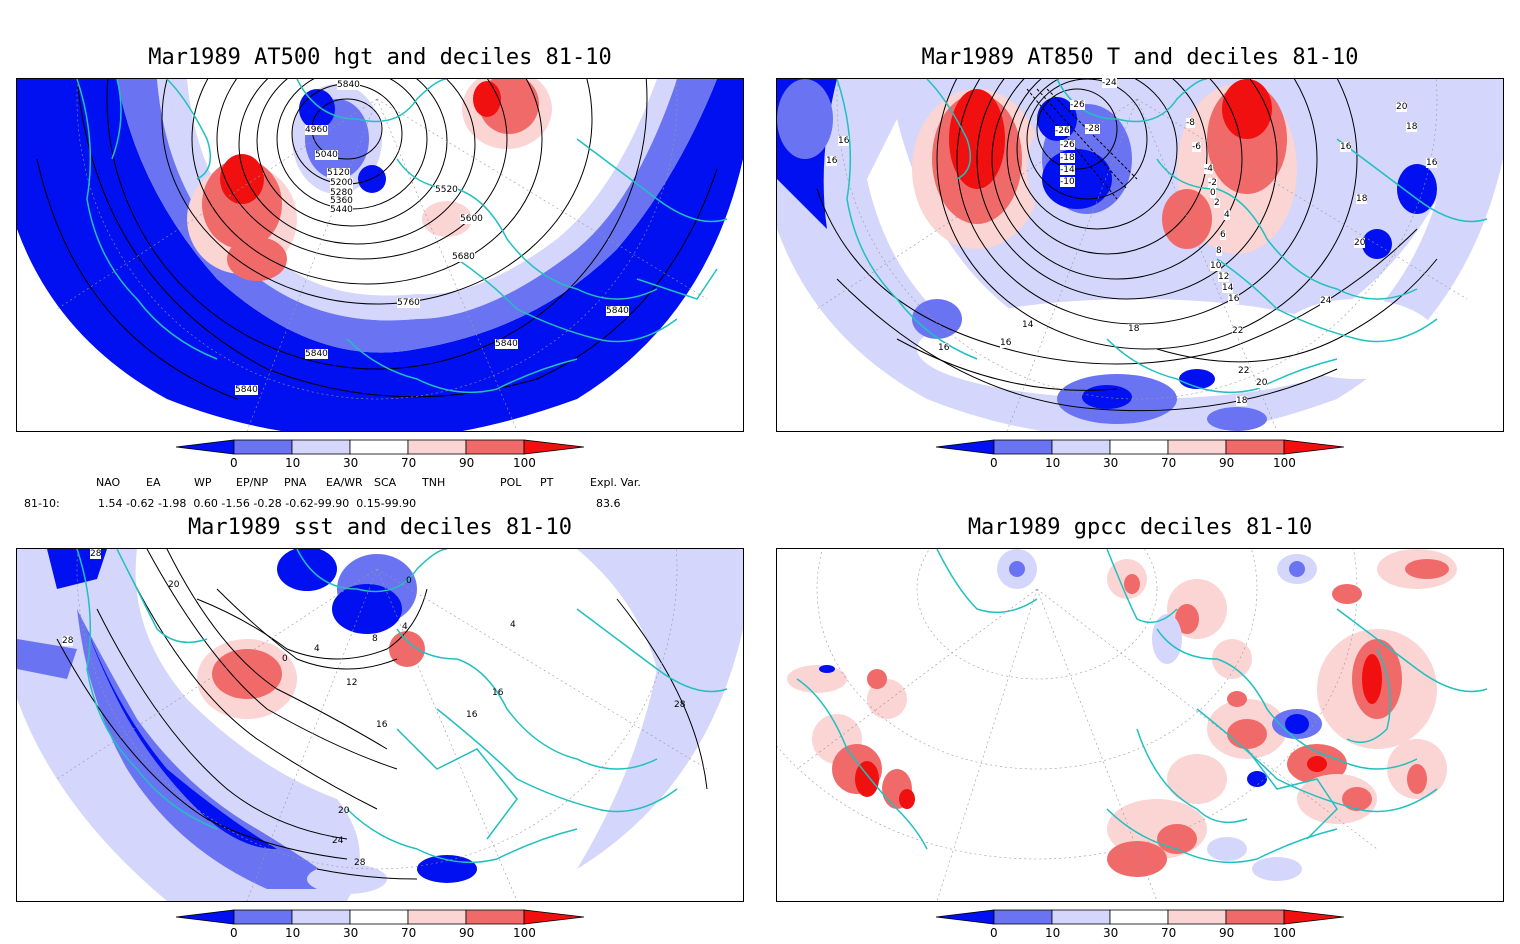  What do you see at coordinates (1223, 235) in the screenshot?
I see `contour-label: 6` at bounding box center [1223, 235].